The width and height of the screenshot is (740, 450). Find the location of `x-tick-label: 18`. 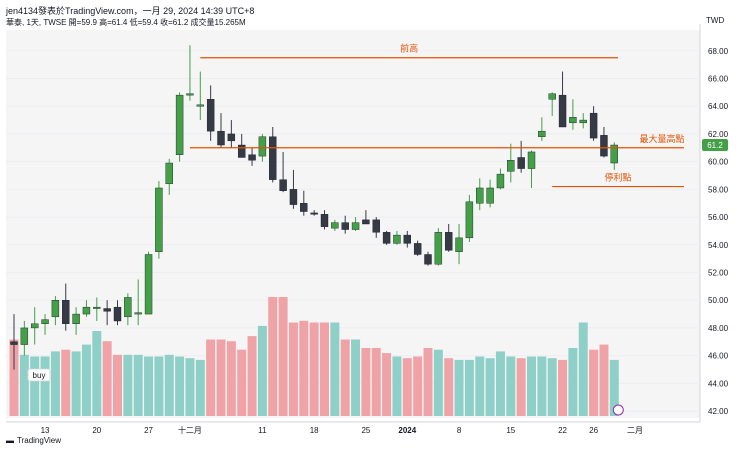

x-tick-label: 18 is located at coordinates (314, 430).